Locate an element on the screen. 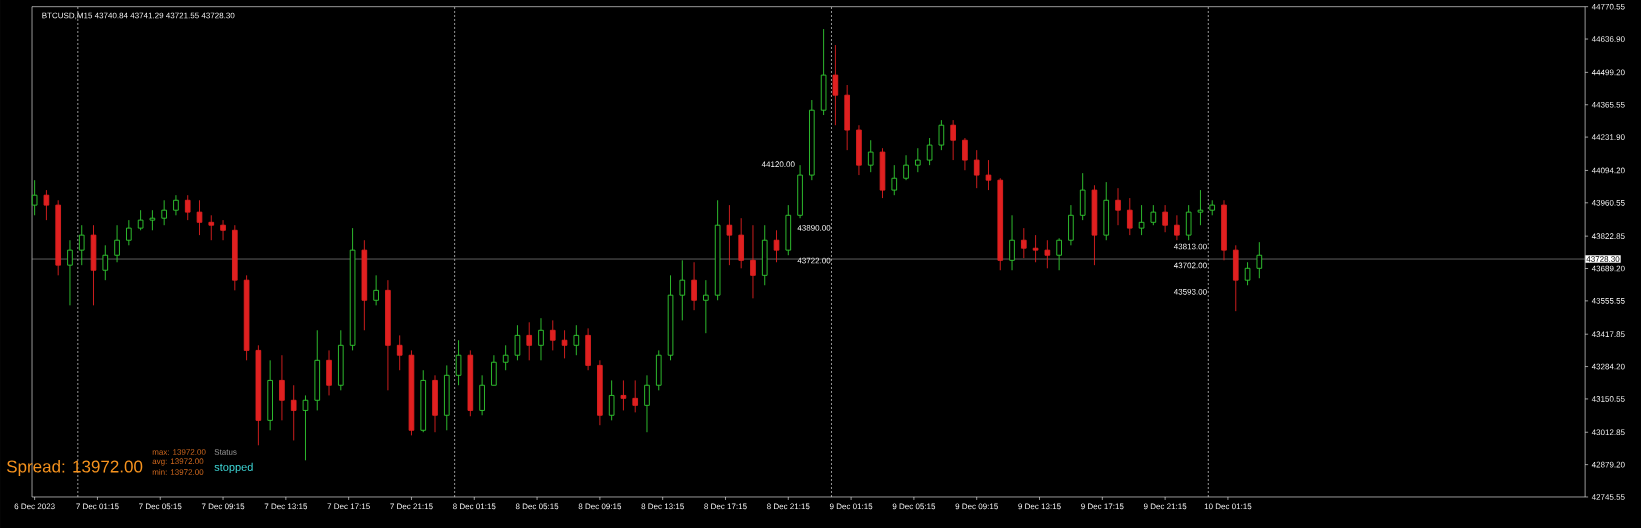  x-tick-label: 7 Dec 13:15 is located at coordinates (286, 506).